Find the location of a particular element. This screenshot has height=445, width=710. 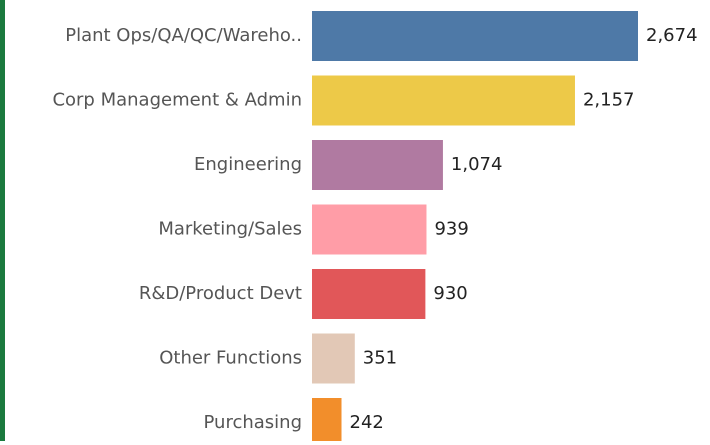

value-label: 242 is located at coordinates (367, 422).